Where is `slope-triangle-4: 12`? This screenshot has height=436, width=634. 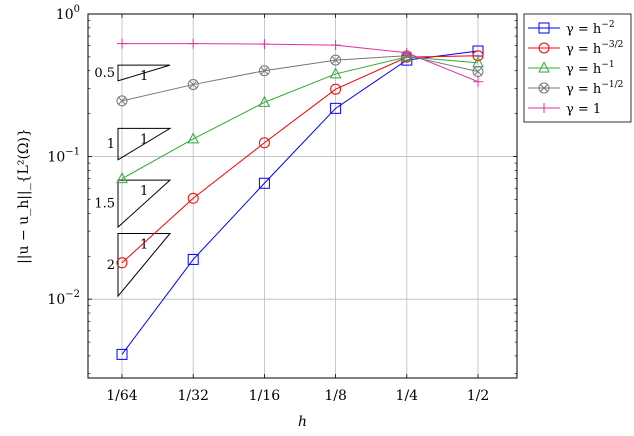 slope-triangle-4: 12 is located at coordinates (139, 265).